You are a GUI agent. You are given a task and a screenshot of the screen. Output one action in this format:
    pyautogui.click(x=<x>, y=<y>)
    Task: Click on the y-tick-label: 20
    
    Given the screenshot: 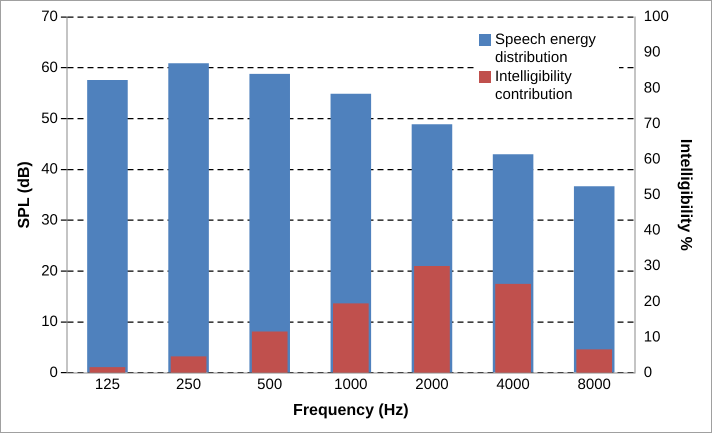 What is the action you would take?
    pyautogui.click(x=49, y=271)
    